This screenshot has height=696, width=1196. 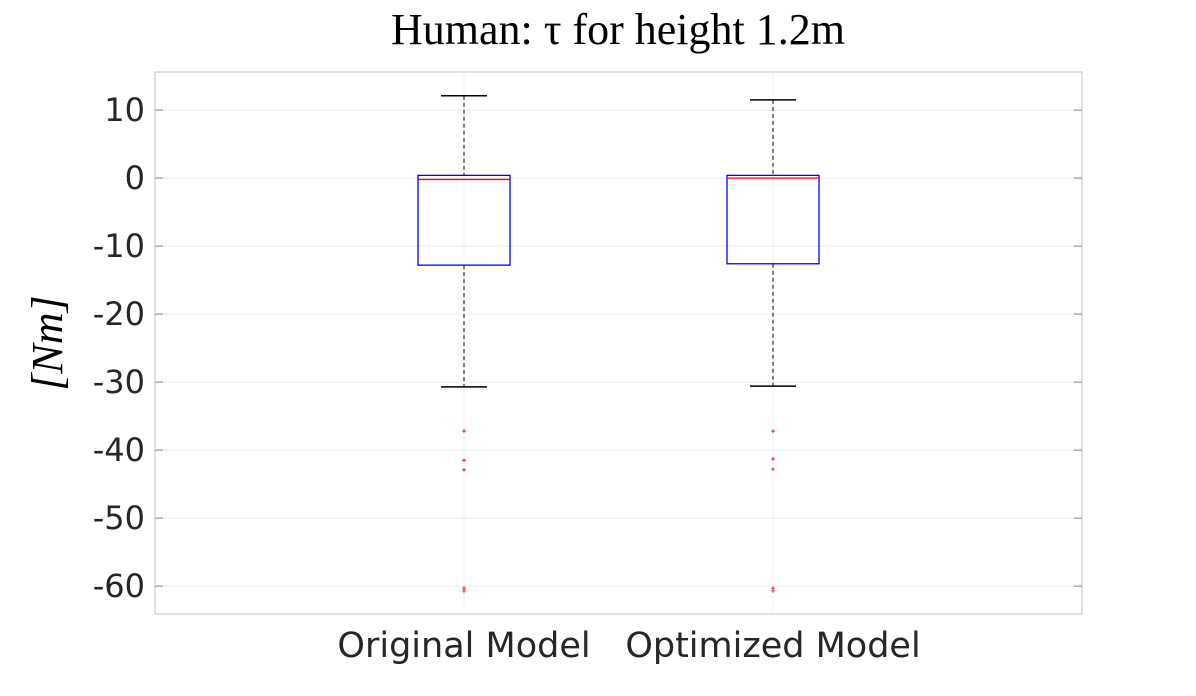 I want to click on y-tick-label: -30, so click(x=119, y=382).